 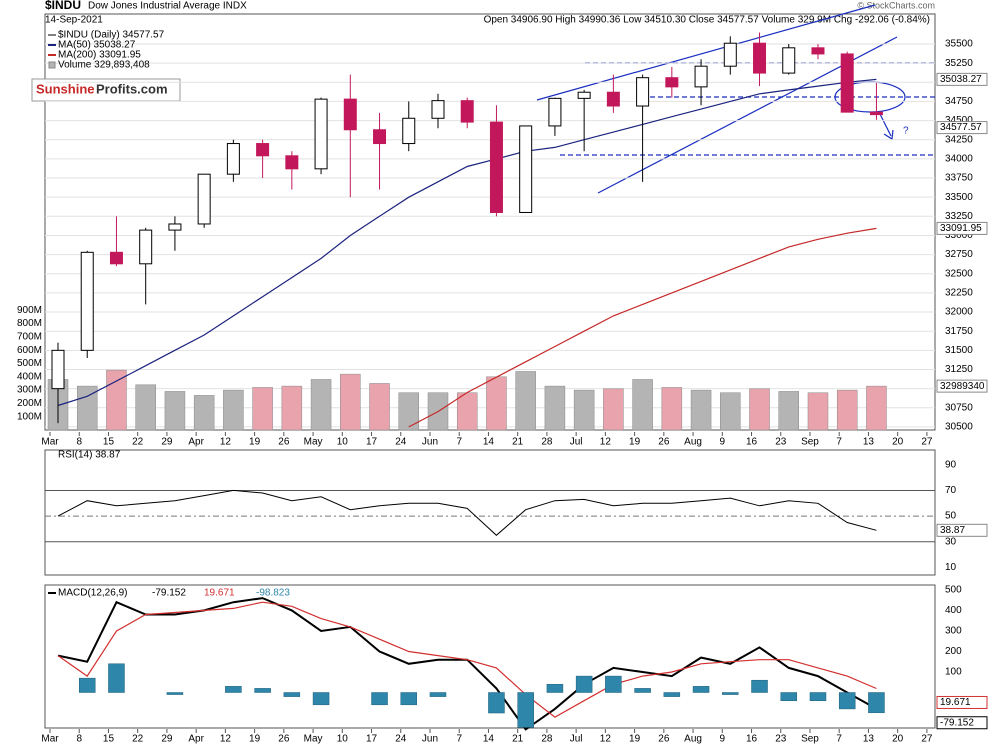 What do you see at coordinates (927, 442) in the screenshot?
I see `x-tick-label: 27` at bounding box center [927, 442].